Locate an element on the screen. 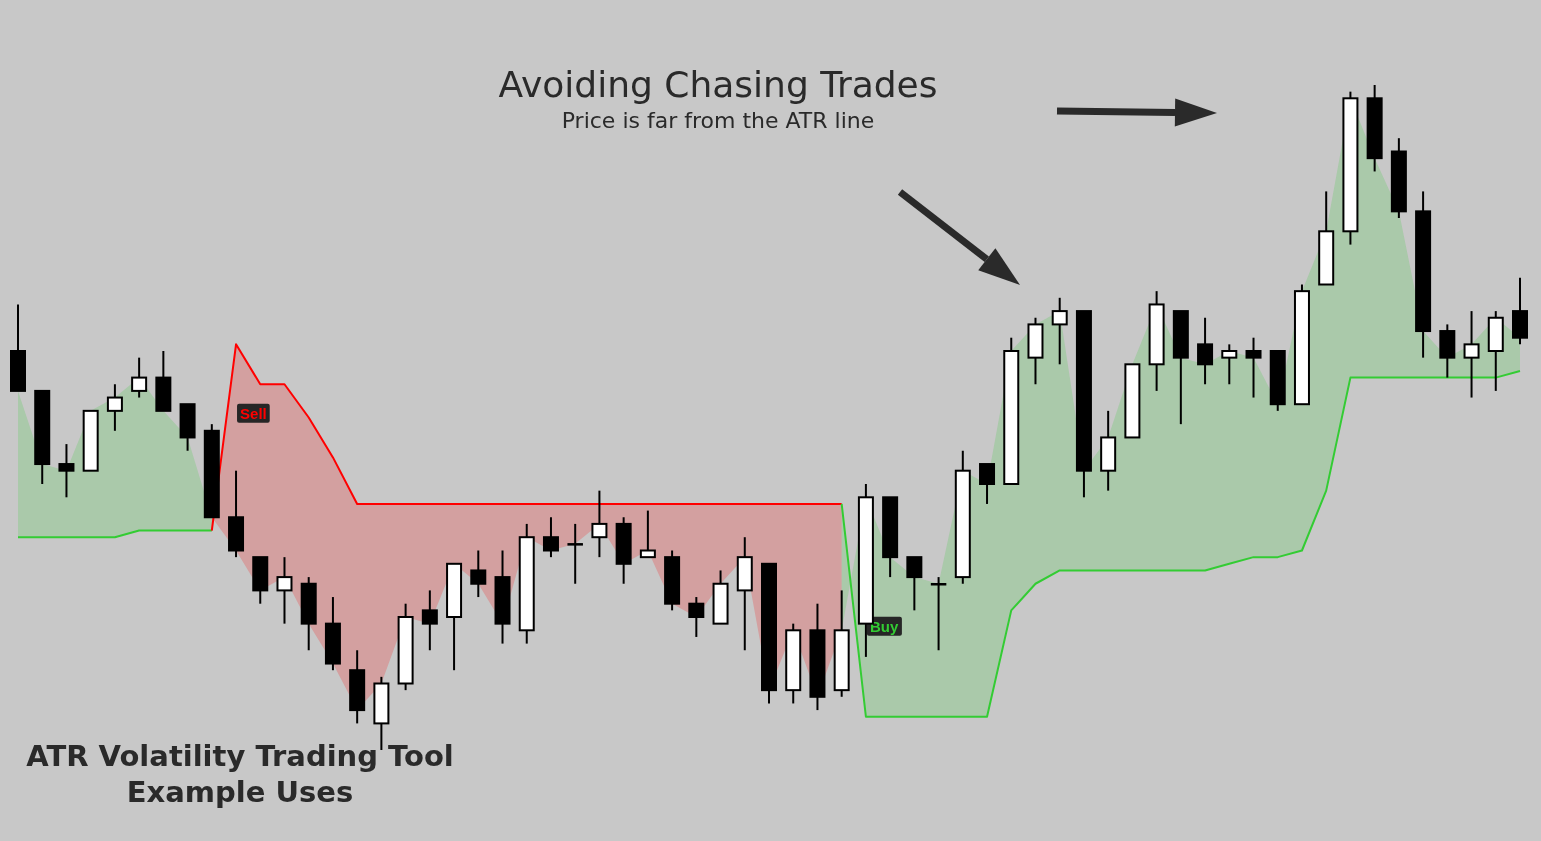  series-label: Sell is located at coordinates (253, 413).